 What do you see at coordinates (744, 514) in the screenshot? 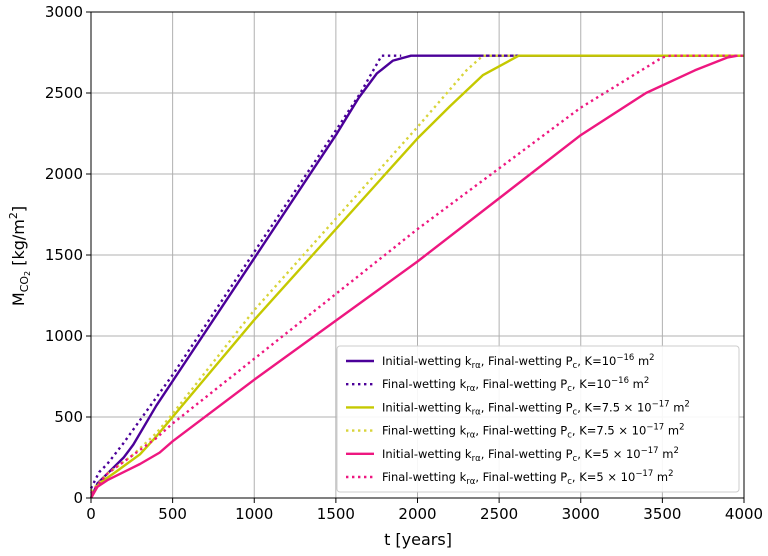
I see `x-tick-label: 4000` at bounding box center [744, 514].